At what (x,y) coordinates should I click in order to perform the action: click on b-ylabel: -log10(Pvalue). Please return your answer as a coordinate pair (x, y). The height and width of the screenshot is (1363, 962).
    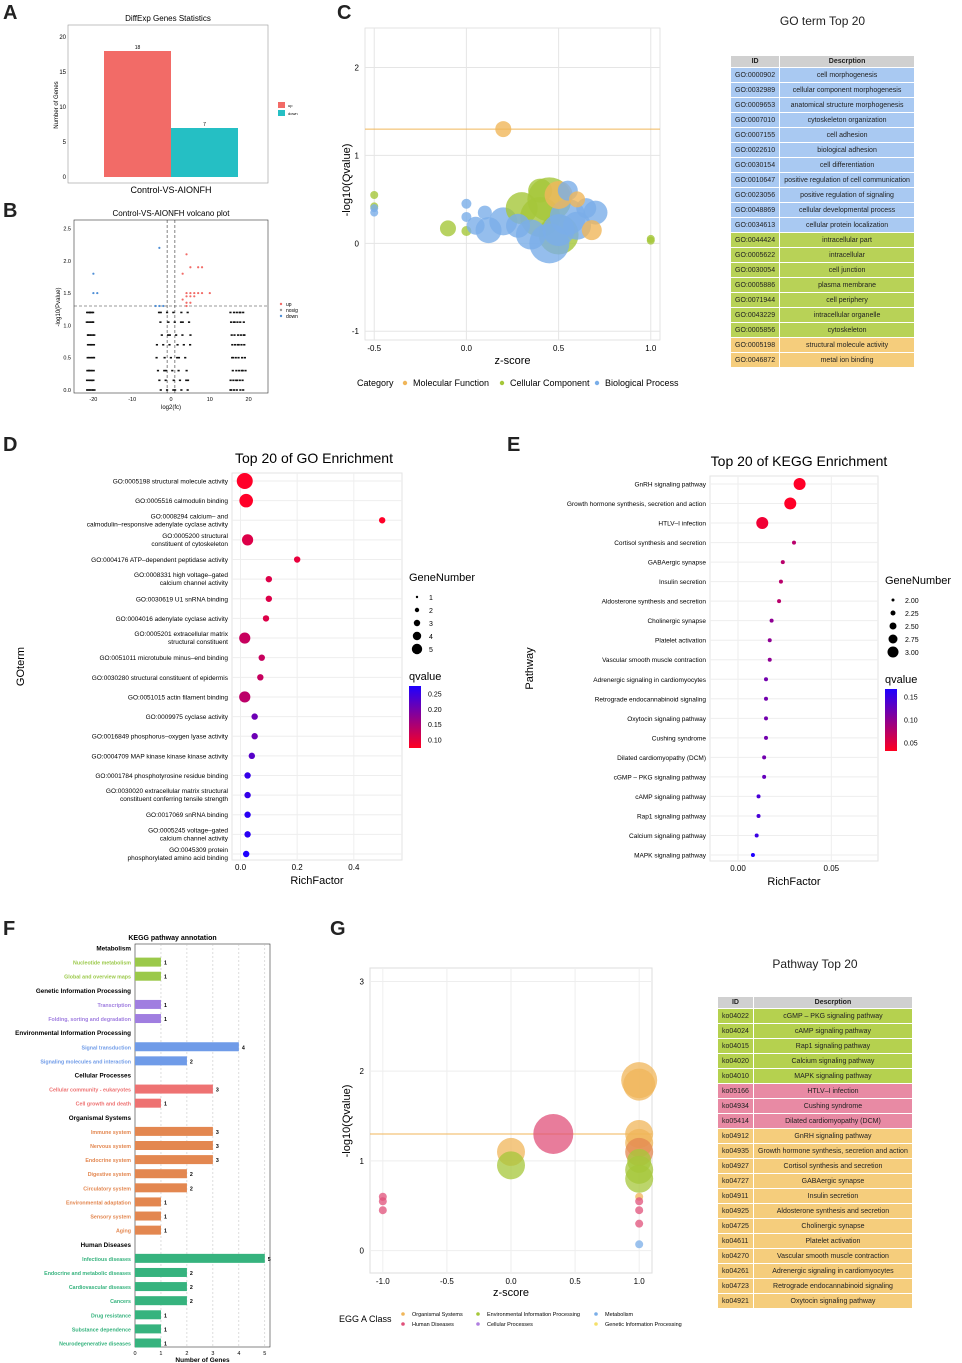
    Looking at the image, I should click on (59, 306).